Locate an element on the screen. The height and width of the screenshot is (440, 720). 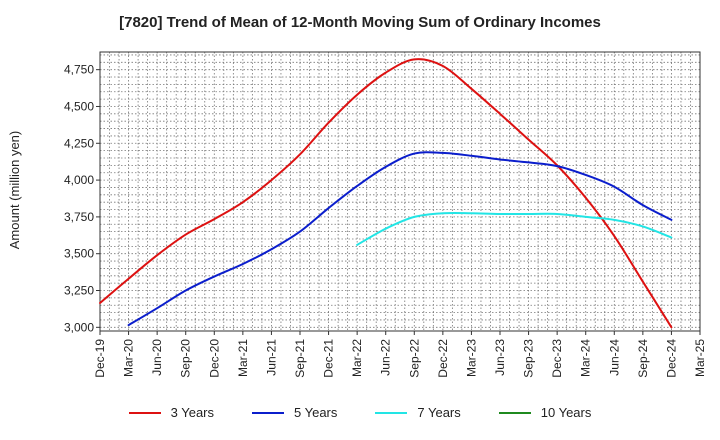
legend-label: 5 Years is located at coordinates (316, 412).